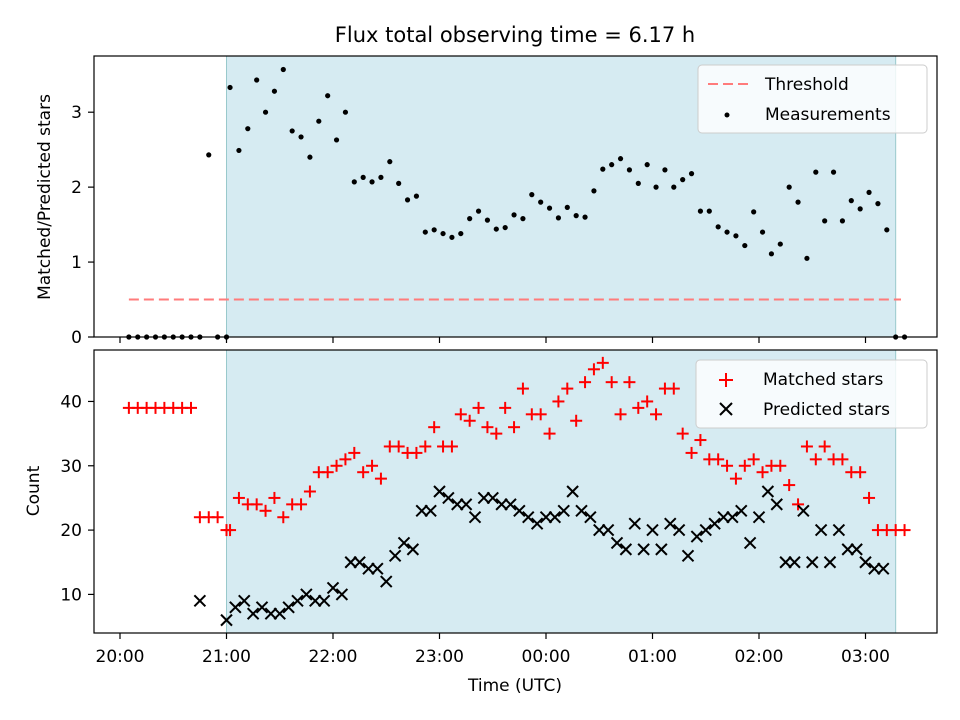 Image resolution: width=960 pixels, height=720 pixels. Describe the element at coordinates (71, 467) in the screenshot. I see `bottom-y-tick-label: 30` at that location.